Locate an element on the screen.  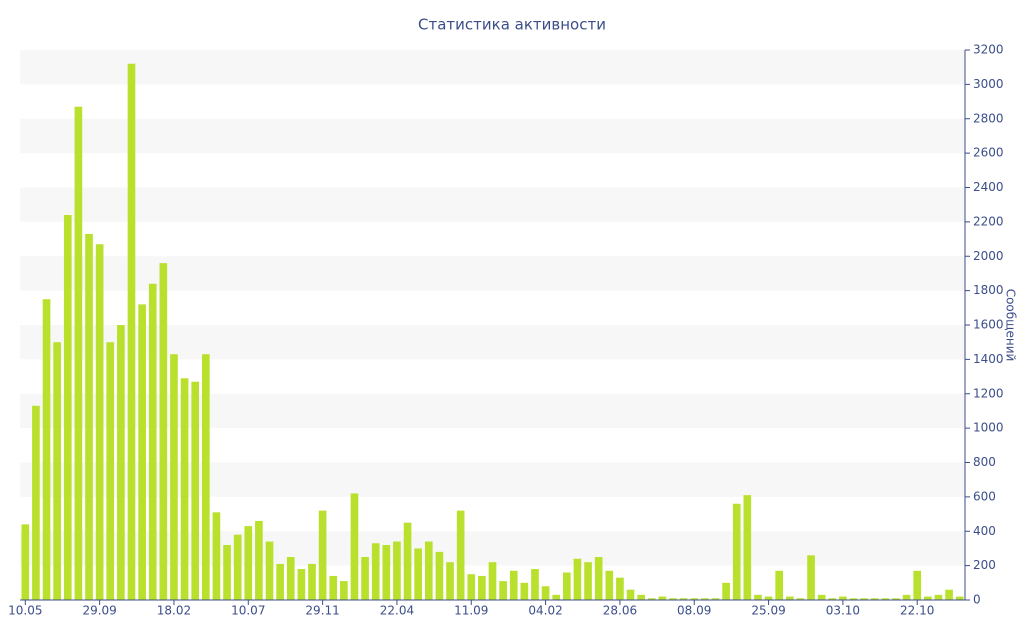
x-tick-label: 22.10 is located at coordinates (917, 611).